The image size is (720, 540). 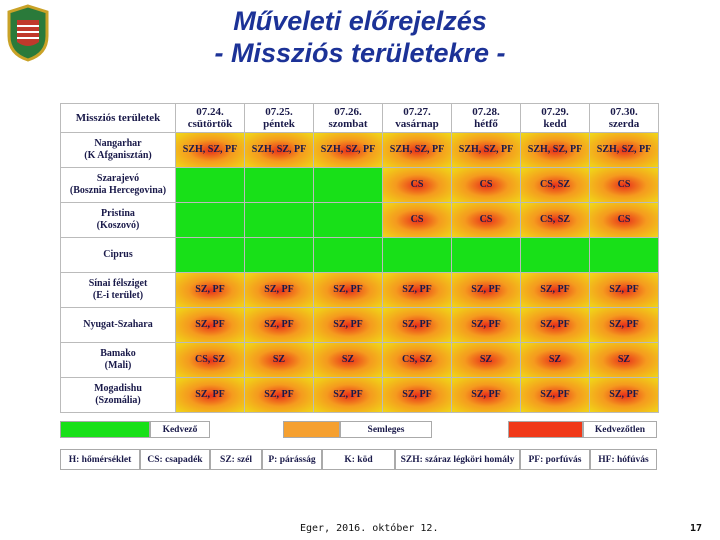 I want to click on legend: Kedvező Semleges Kedvezőtlen, so click(x=358, y=429).